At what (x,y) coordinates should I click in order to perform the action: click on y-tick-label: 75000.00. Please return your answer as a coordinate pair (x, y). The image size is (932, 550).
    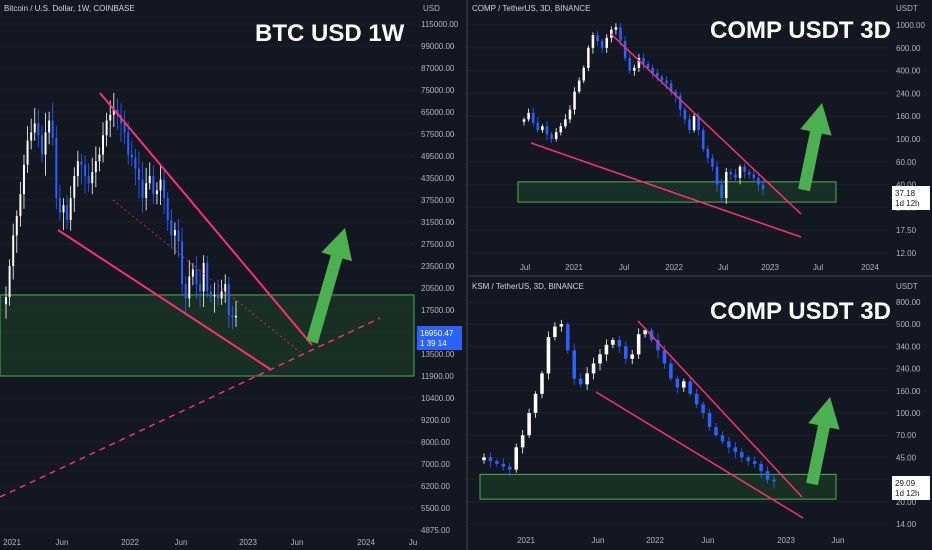
    Looking at the image, I should click on (438, 90).